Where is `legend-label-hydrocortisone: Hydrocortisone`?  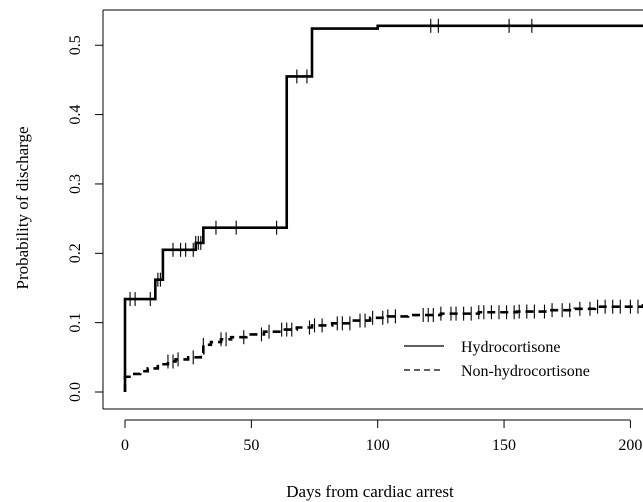
legend-label-hydrocortisone: Hydrocortisone is located at coordinates (511, 347).